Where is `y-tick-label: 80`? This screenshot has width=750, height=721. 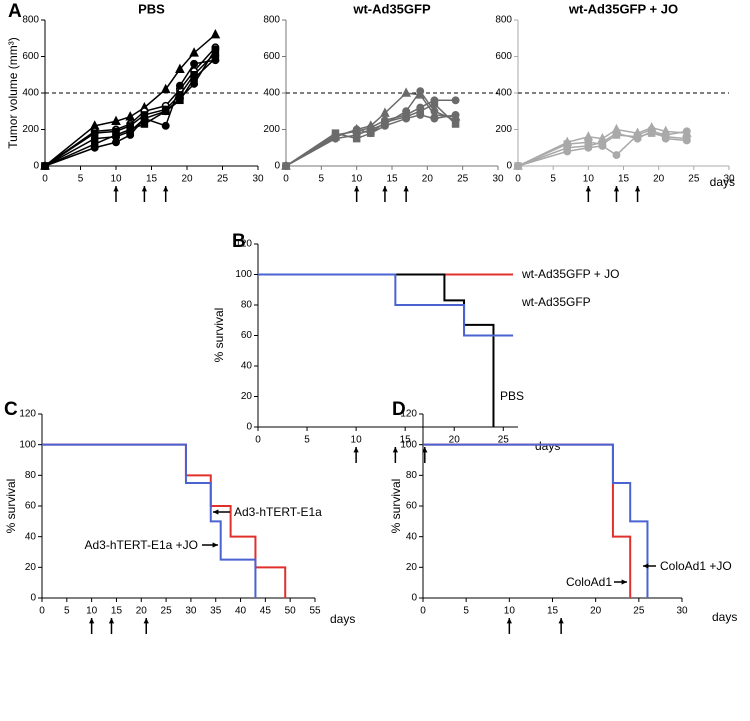
y-tick-label: 80 is located at coordinates (31, 475).